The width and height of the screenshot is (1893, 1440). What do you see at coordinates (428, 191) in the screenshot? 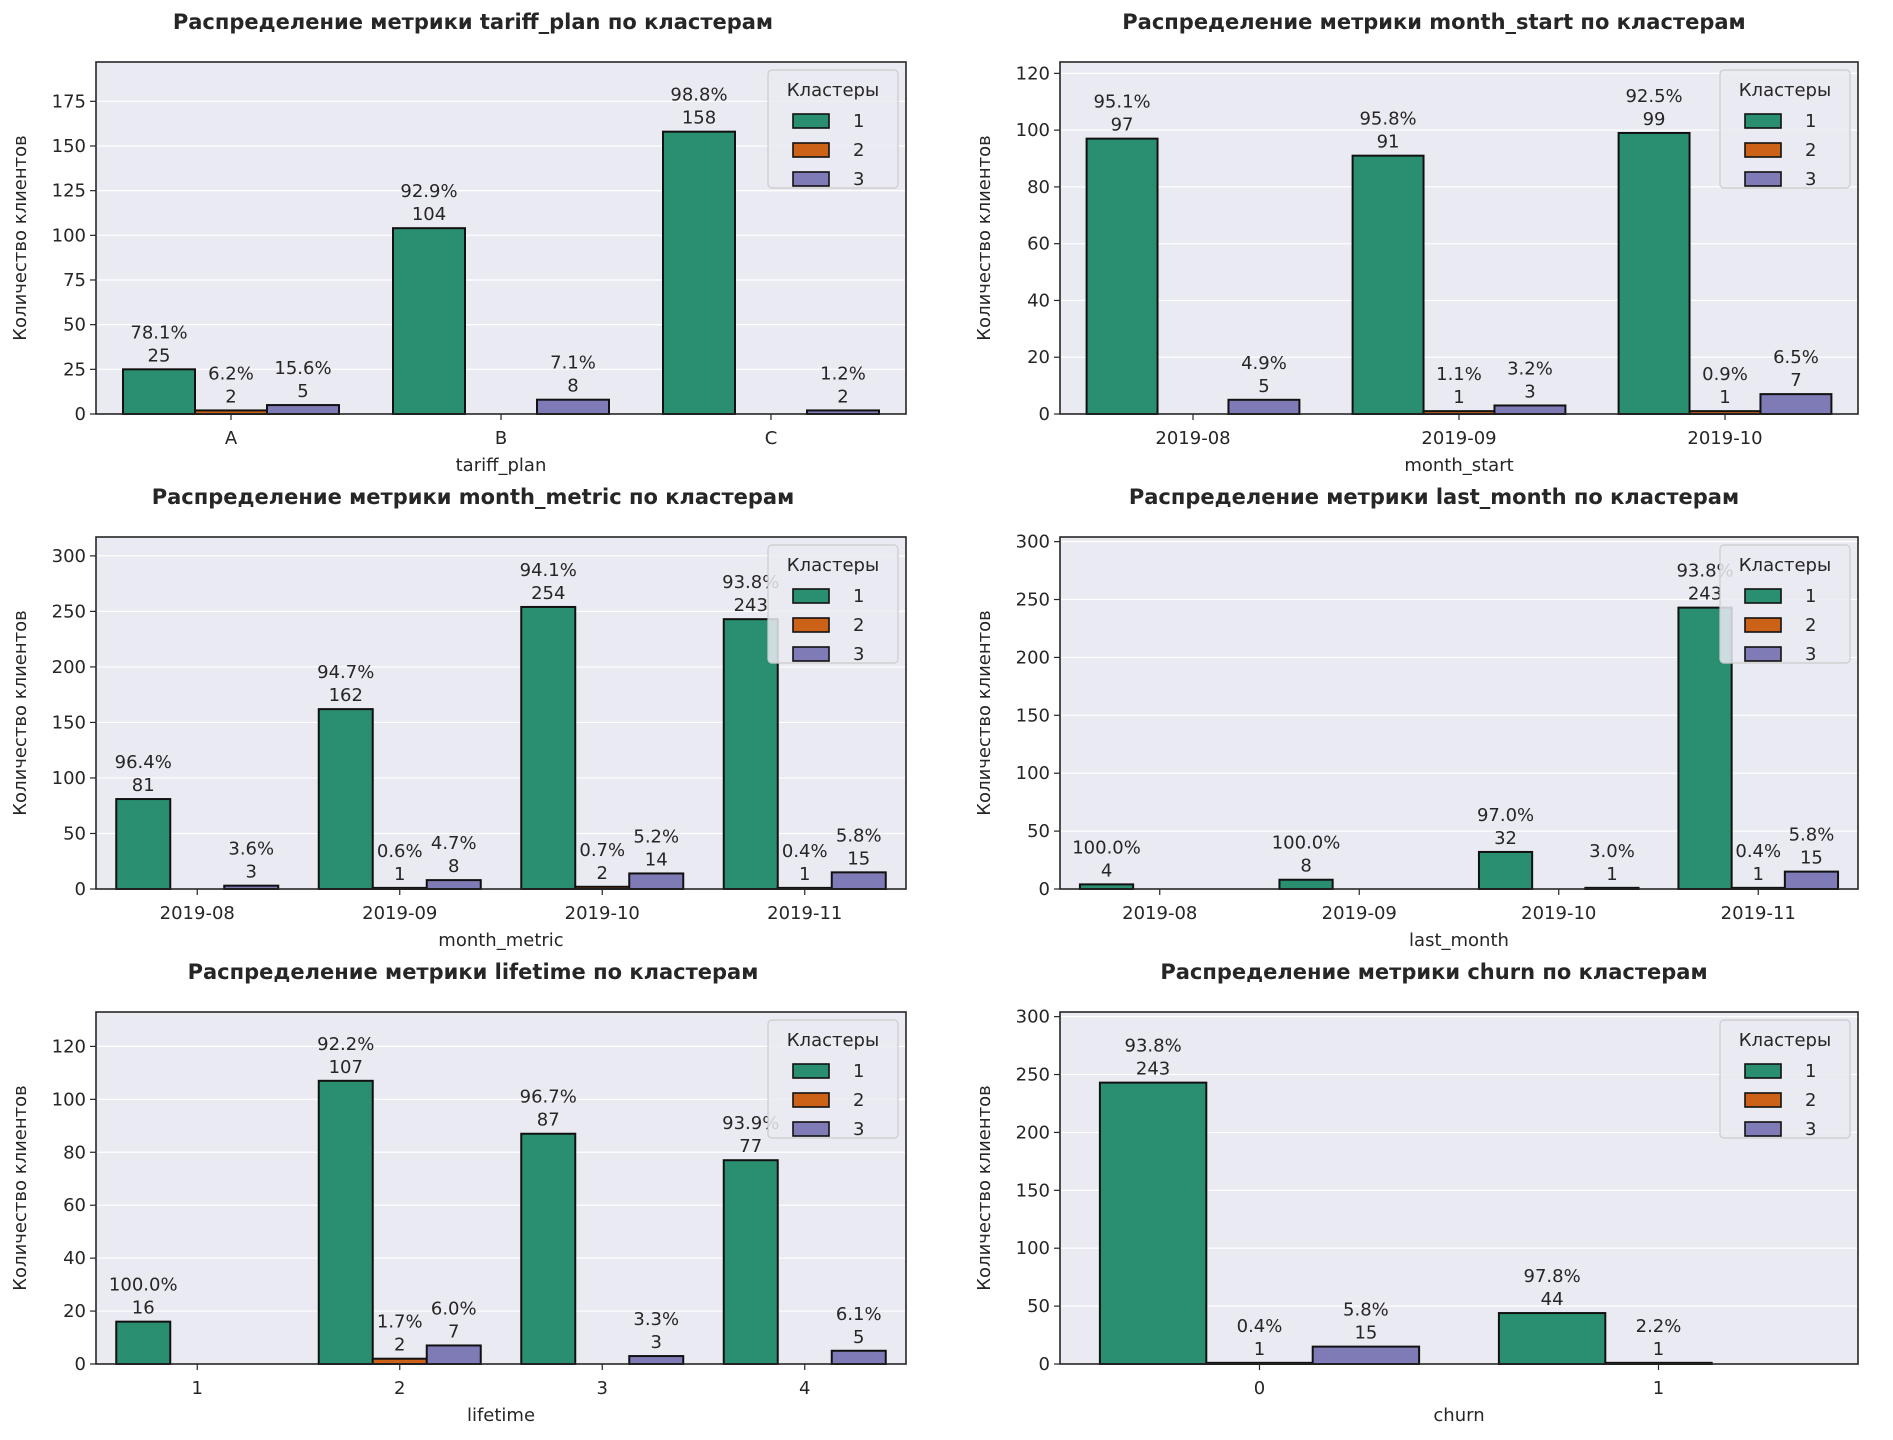
I see `bar-percent-label: 92.9%` at bounding box center [428, 191].